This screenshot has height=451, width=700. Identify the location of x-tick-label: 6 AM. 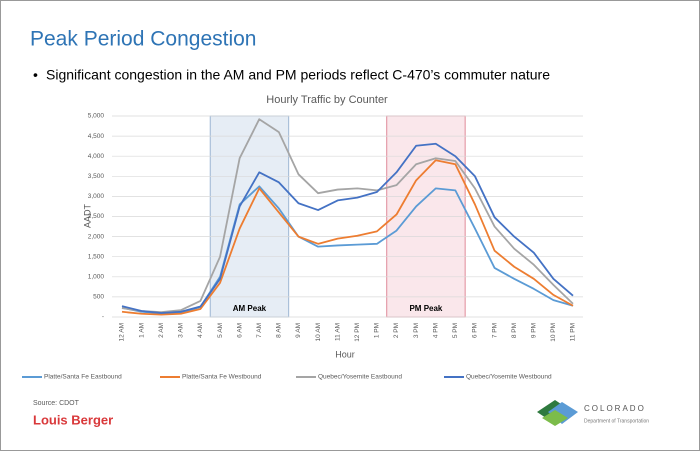
(239, 330).